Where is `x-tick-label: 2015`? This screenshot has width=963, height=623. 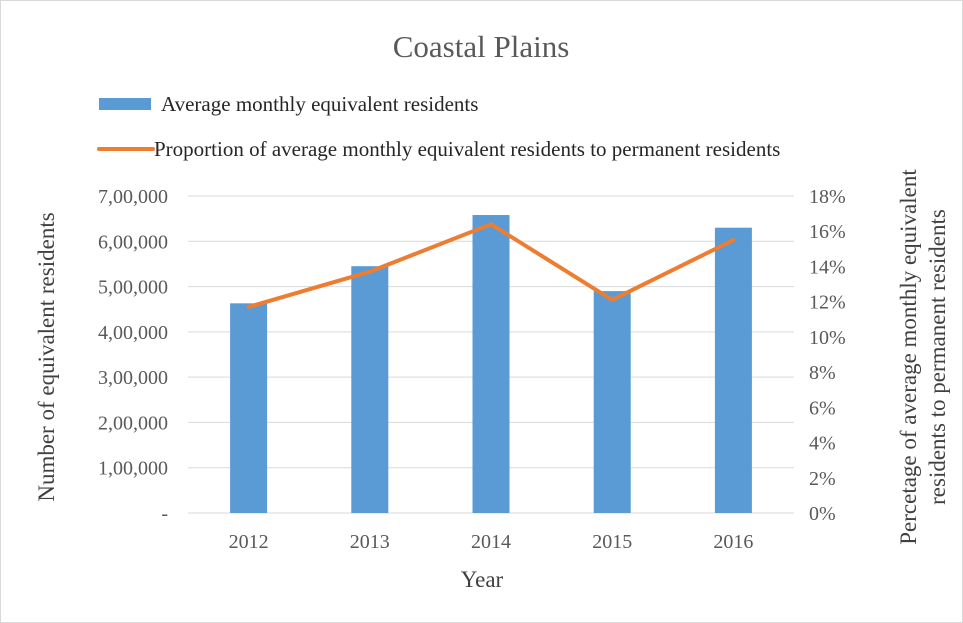
x-tick-label: 2015 is located at coordinates (612, 542).